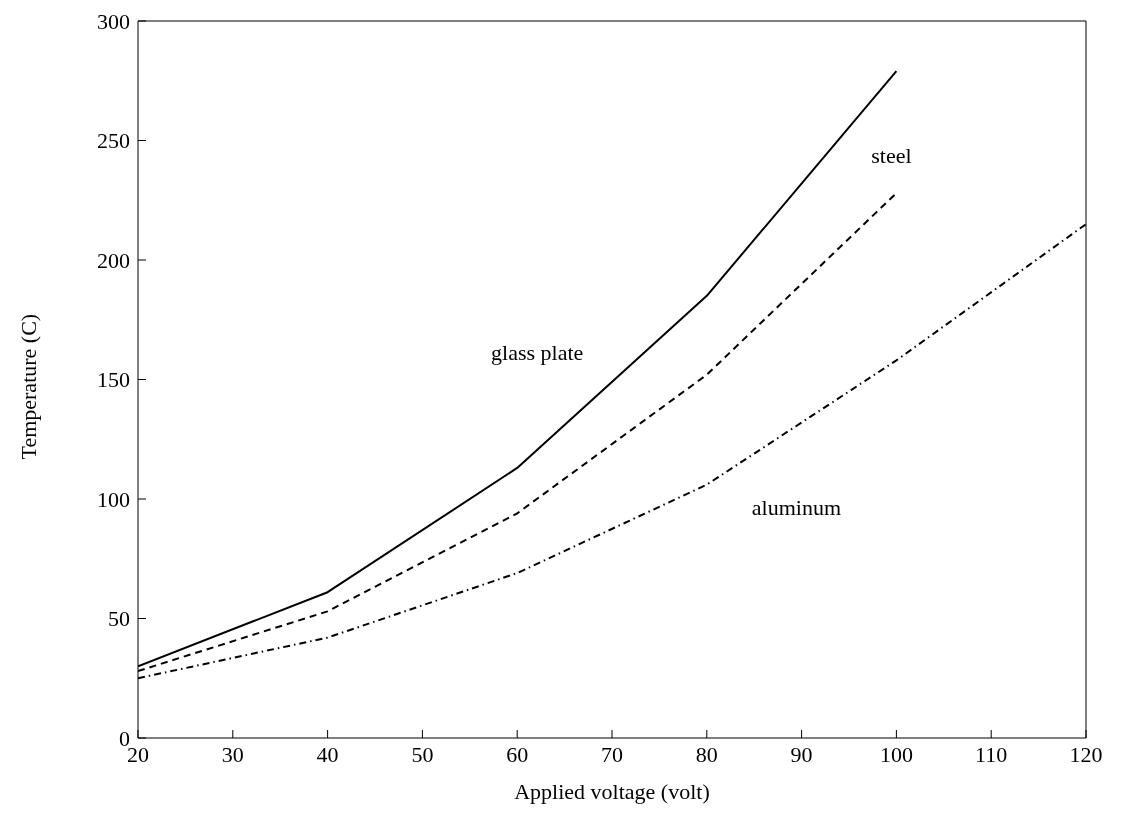  Describe the element at coordinates (896, 754) in the screenshot. I see `x-tick-label: 100` at that location.